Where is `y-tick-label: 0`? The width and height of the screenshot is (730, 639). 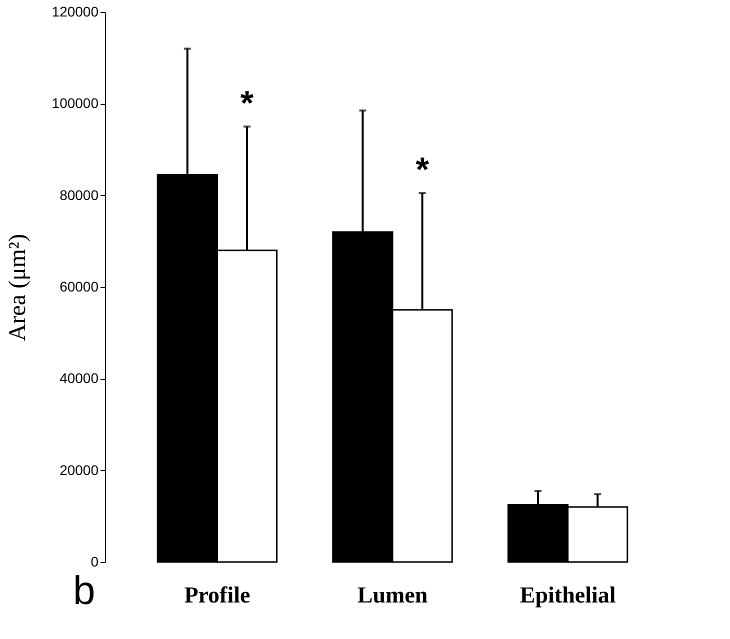 y-tick-label: 0 is located at coordinates (94, 562).